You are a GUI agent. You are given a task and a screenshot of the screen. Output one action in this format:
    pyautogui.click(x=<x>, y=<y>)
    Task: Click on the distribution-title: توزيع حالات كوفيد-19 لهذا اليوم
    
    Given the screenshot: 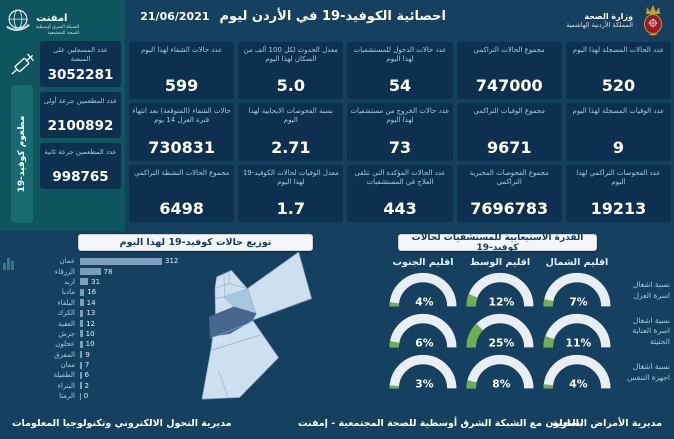 What is the action you would take?
    pyautogui.click(x=195, y=242)
    